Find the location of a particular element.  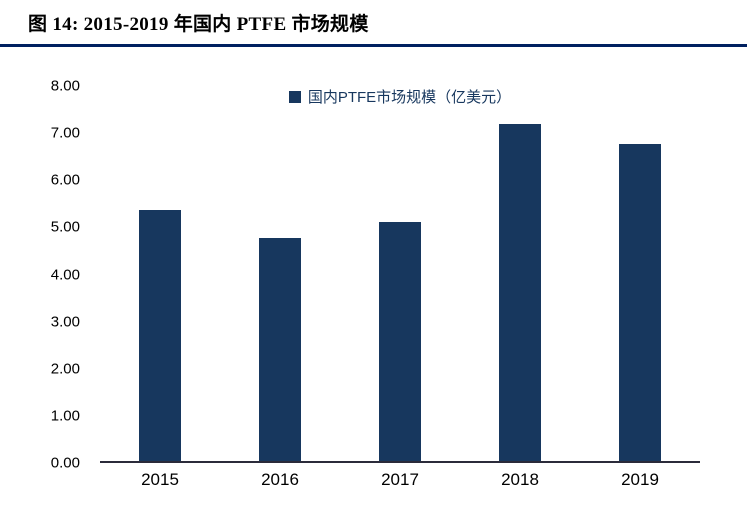

legend-swatch-icon is located at coordinates (294, 96).